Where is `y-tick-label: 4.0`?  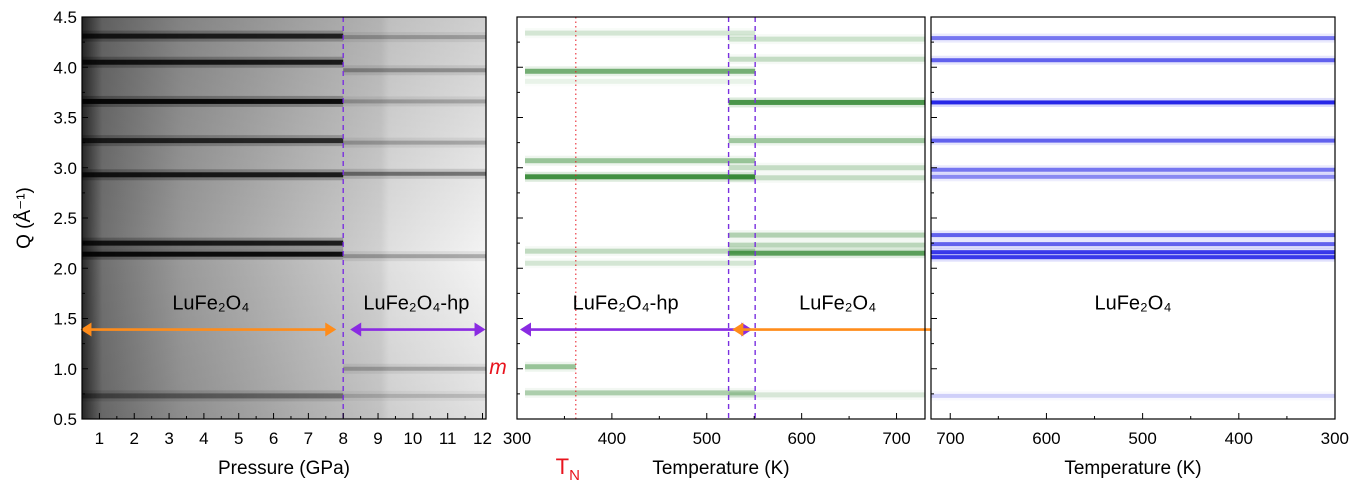
y-tick-label: 4.0 is located at coordinates (65, 67).